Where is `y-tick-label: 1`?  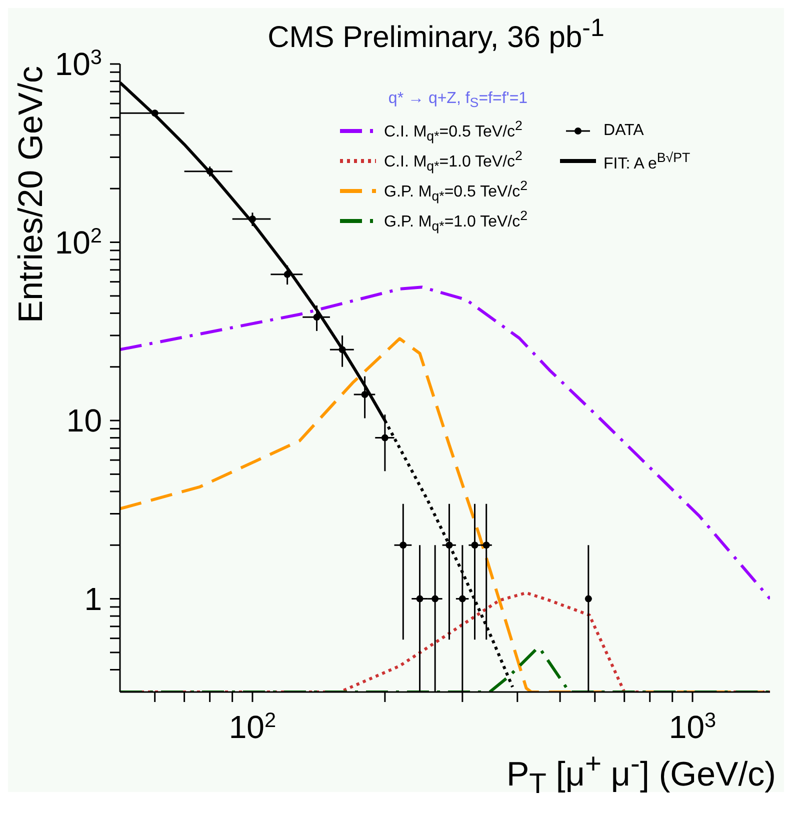
y-tick-label: 1 is located at coordinates (93, 598).